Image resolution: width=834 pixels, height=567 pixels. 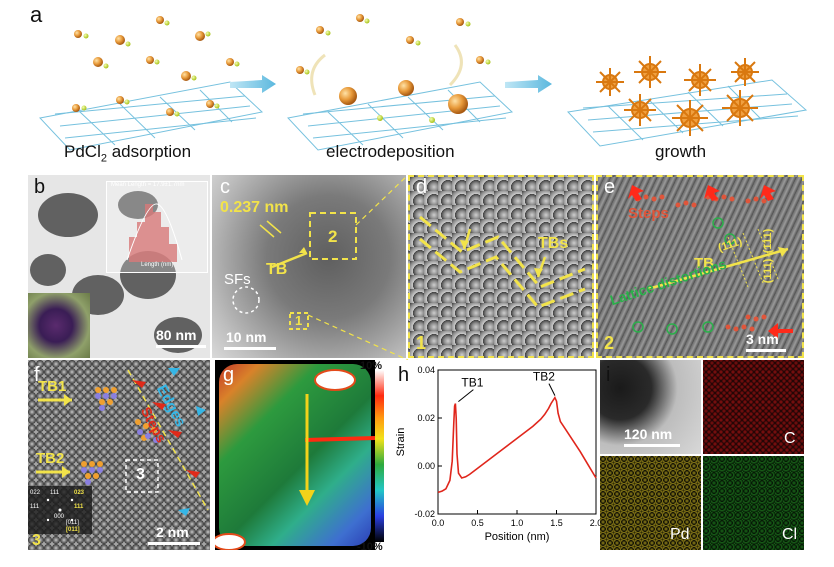 What do you see at coordinates (426, 466) in the screenshot?
I see `y-tick-label: 0.00` at bounding box center [426, 466].